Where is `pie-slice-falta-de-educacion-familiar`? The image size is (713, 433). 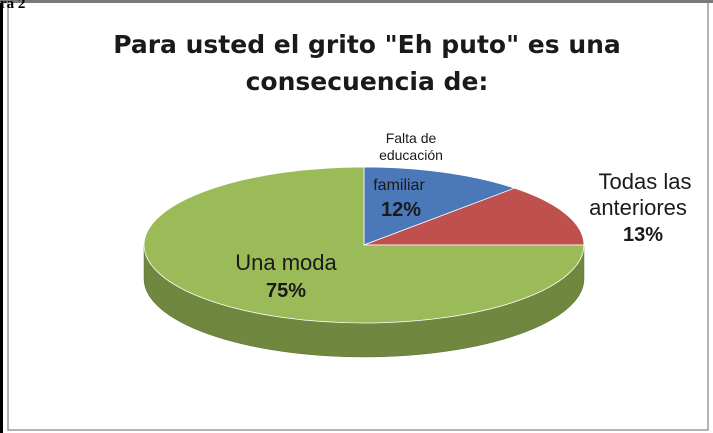
pie-slice-falta-de-educacion-familiar is located at coordinates (439, 206).